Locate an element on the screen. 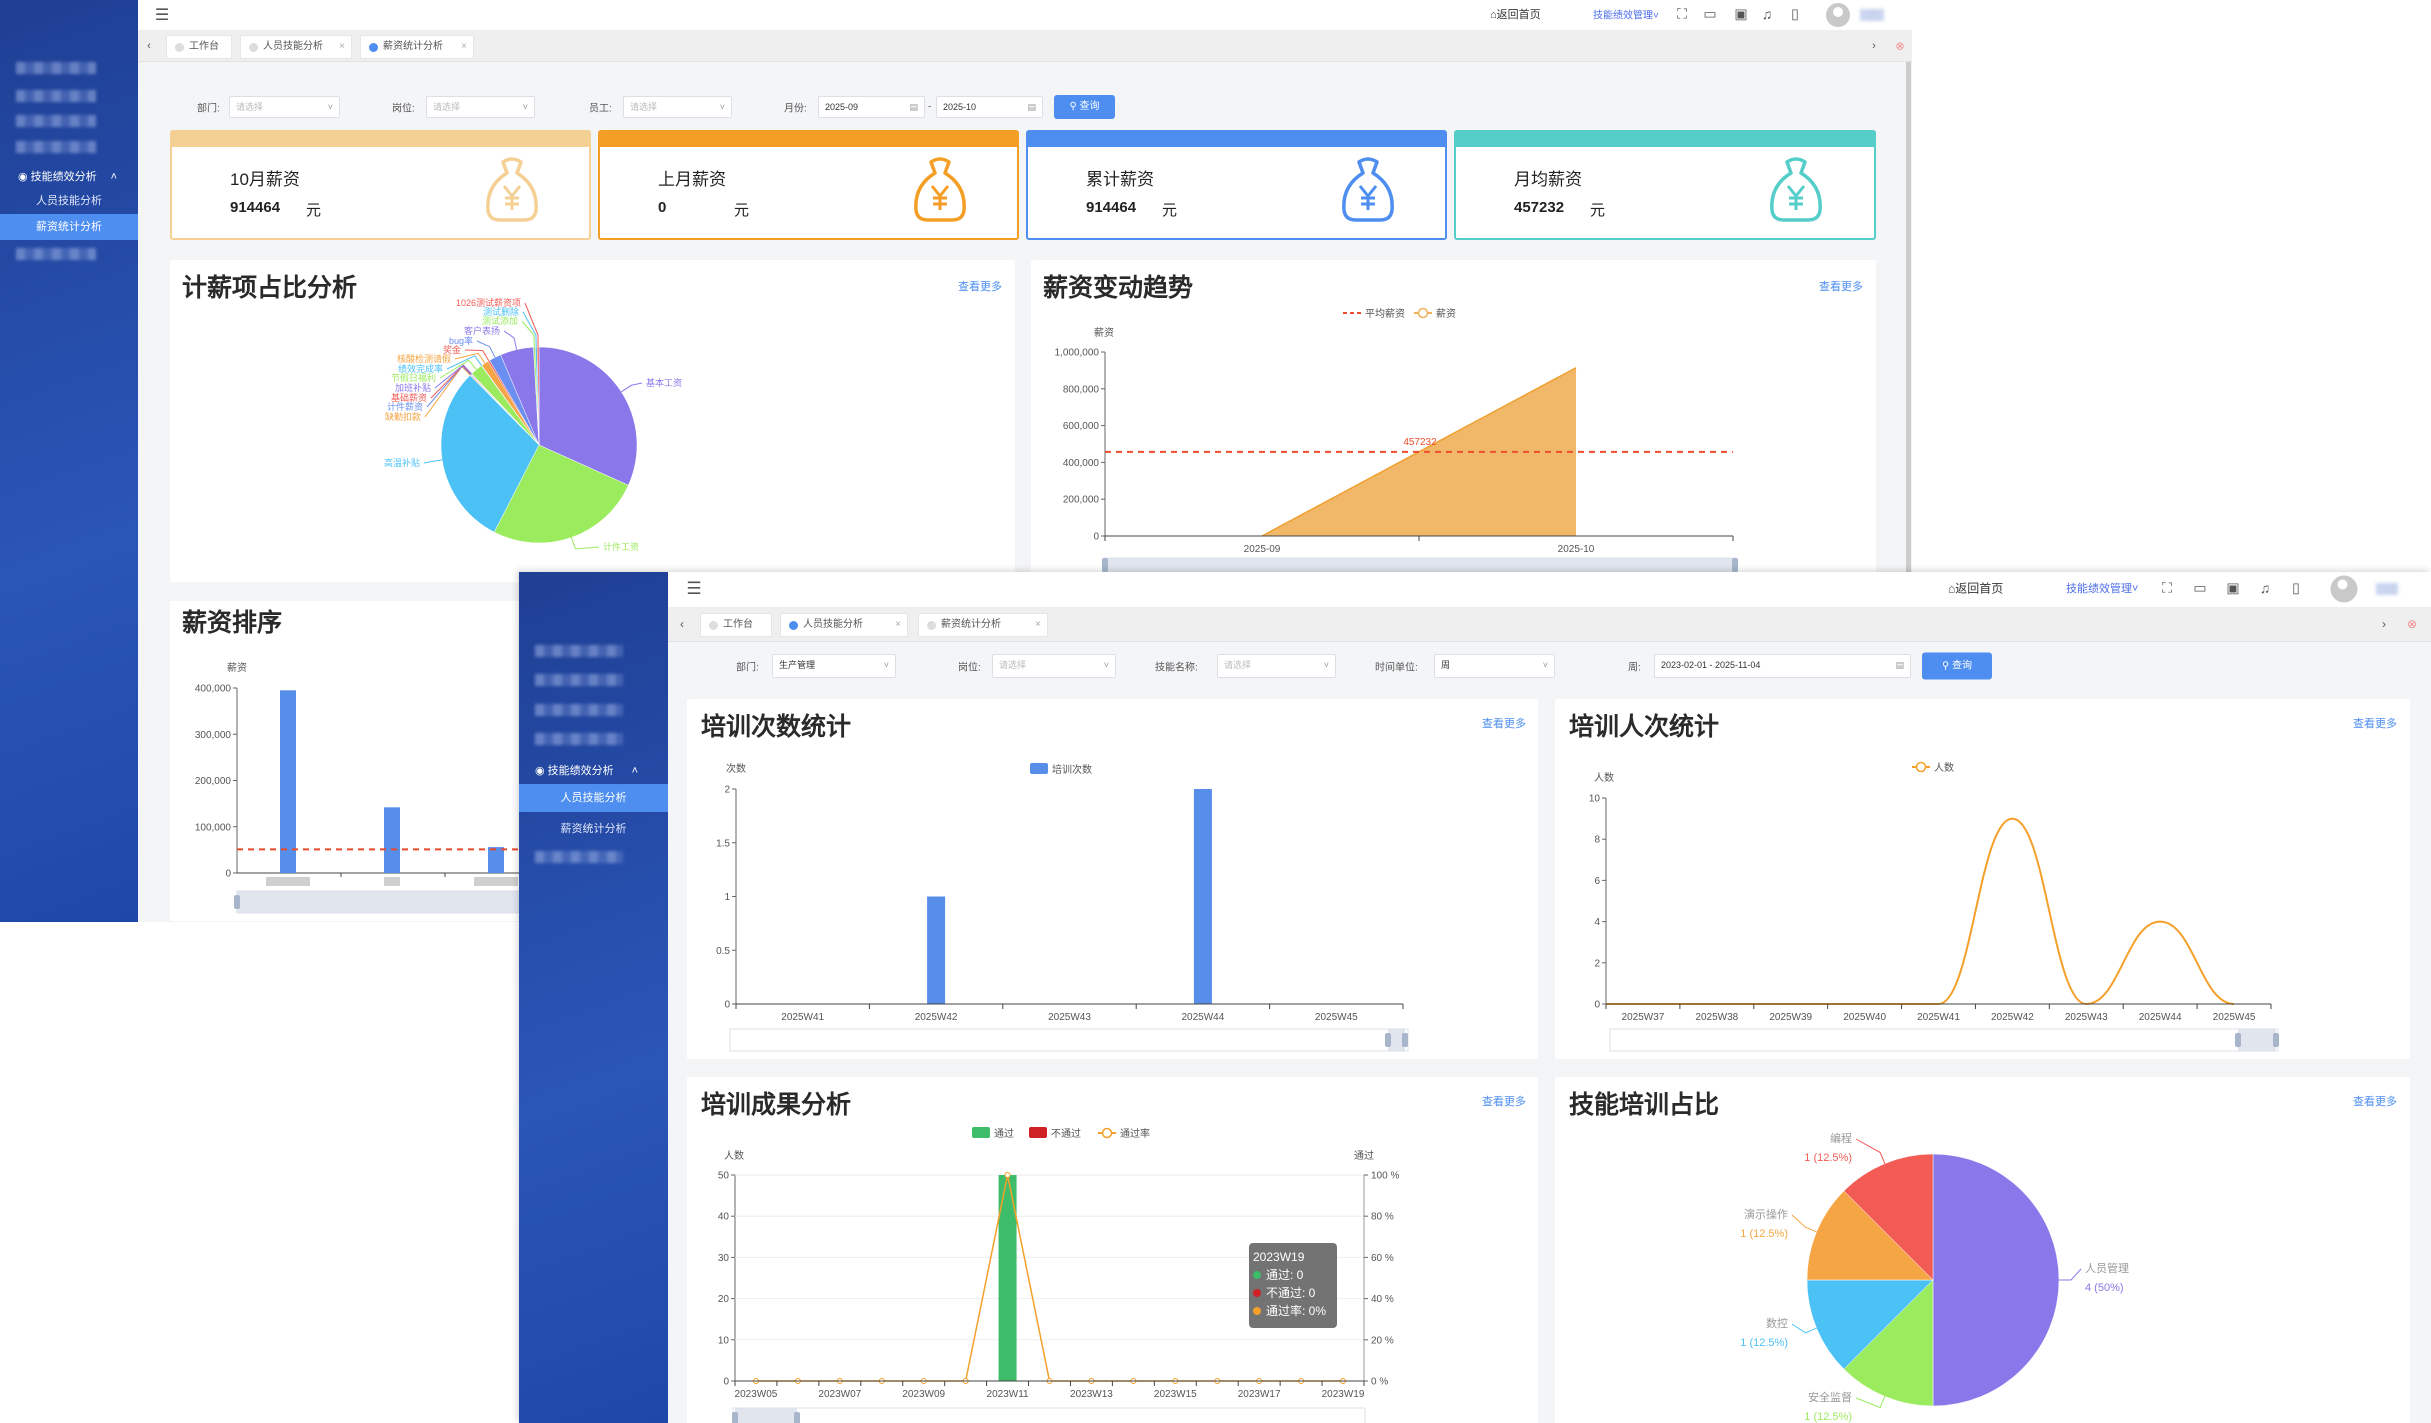 The width and height of the screenshot is (2431, 1423). legend-label: 不通过 is located at coordinates (1066, 1133).